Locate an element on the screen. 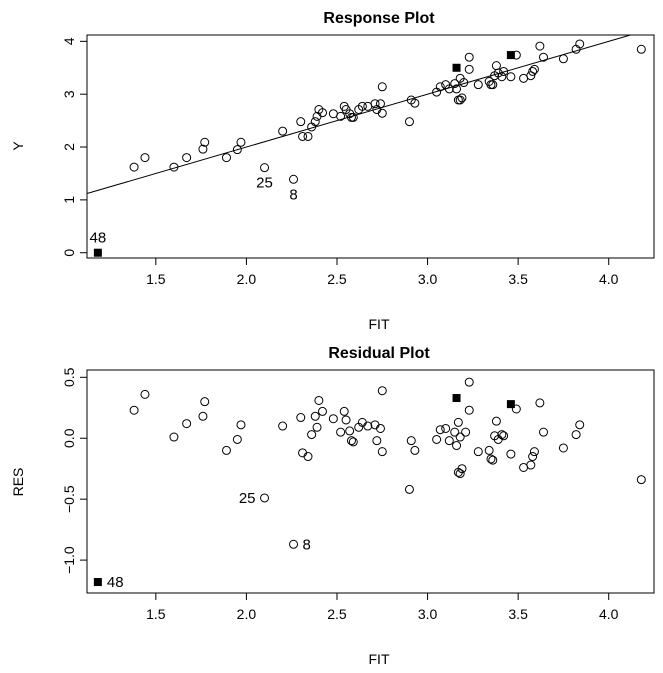 Image resolution: width=663 pixels, height=673 pixels. y-tick-label: 2 is located at coordinates (69, 147).